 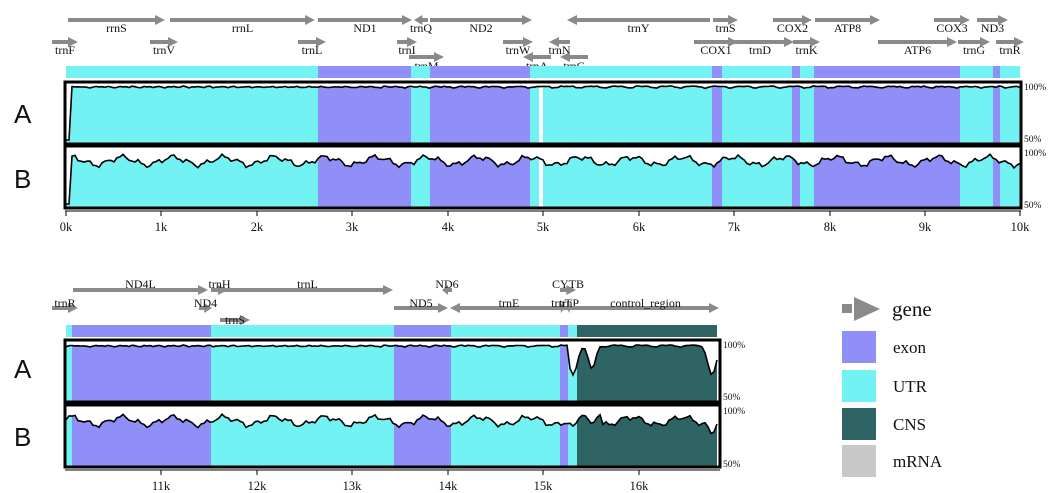 I want to click on p1-profile-a-curve, so click(x=543, y=113).